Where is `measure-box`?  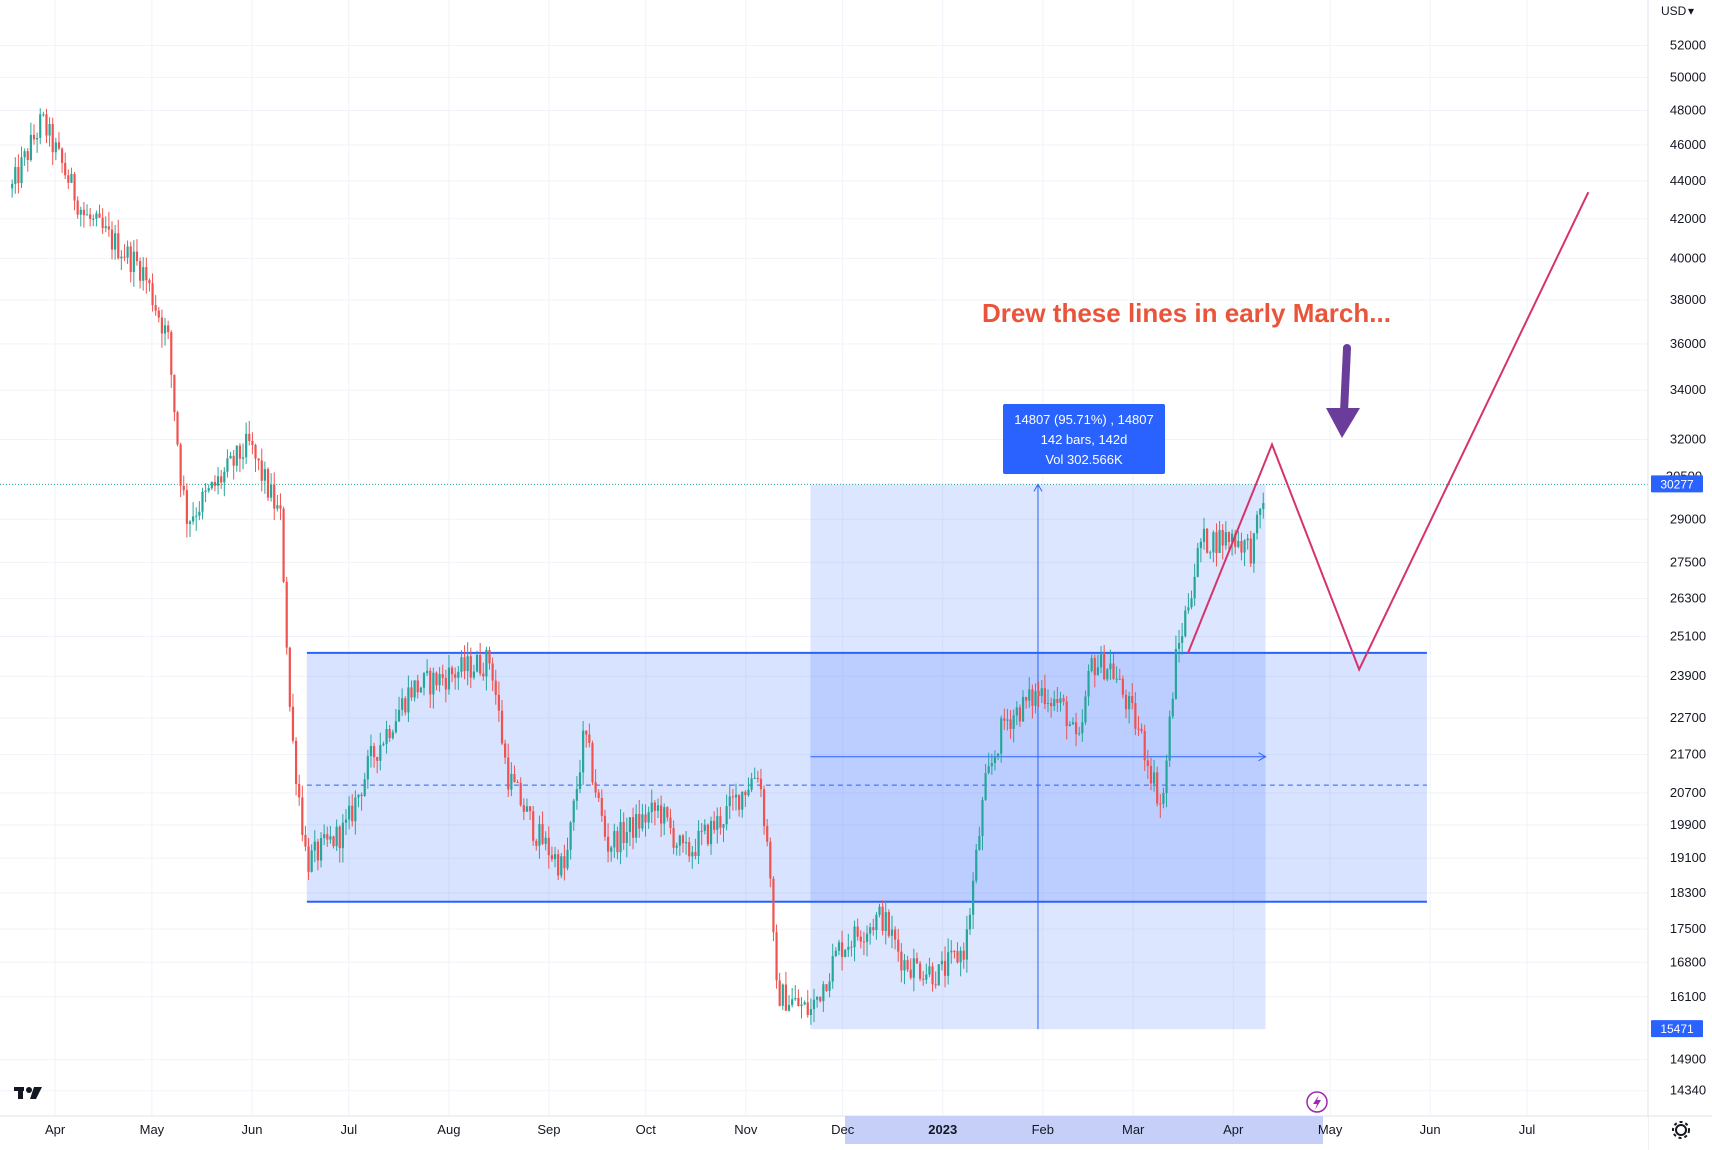 measure-box is located at coordinates (1038, 756).